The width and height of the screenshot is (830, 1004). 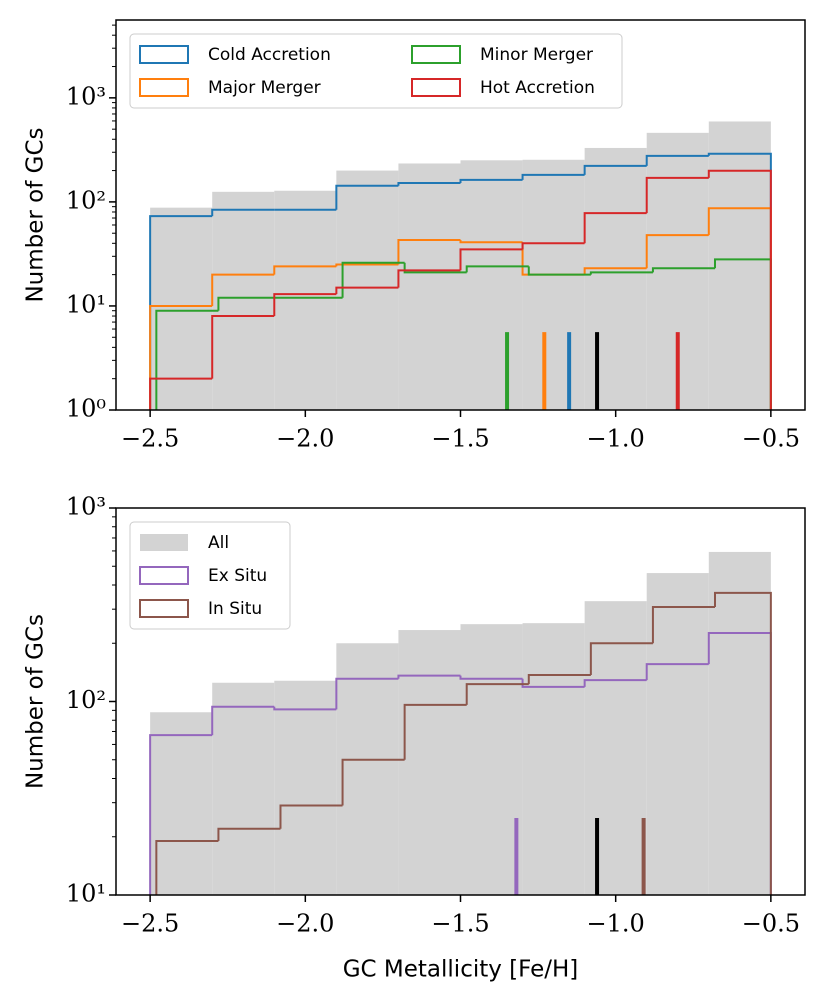 I want to click on legend-label: Minor Merger, so click(x=536, y=55).